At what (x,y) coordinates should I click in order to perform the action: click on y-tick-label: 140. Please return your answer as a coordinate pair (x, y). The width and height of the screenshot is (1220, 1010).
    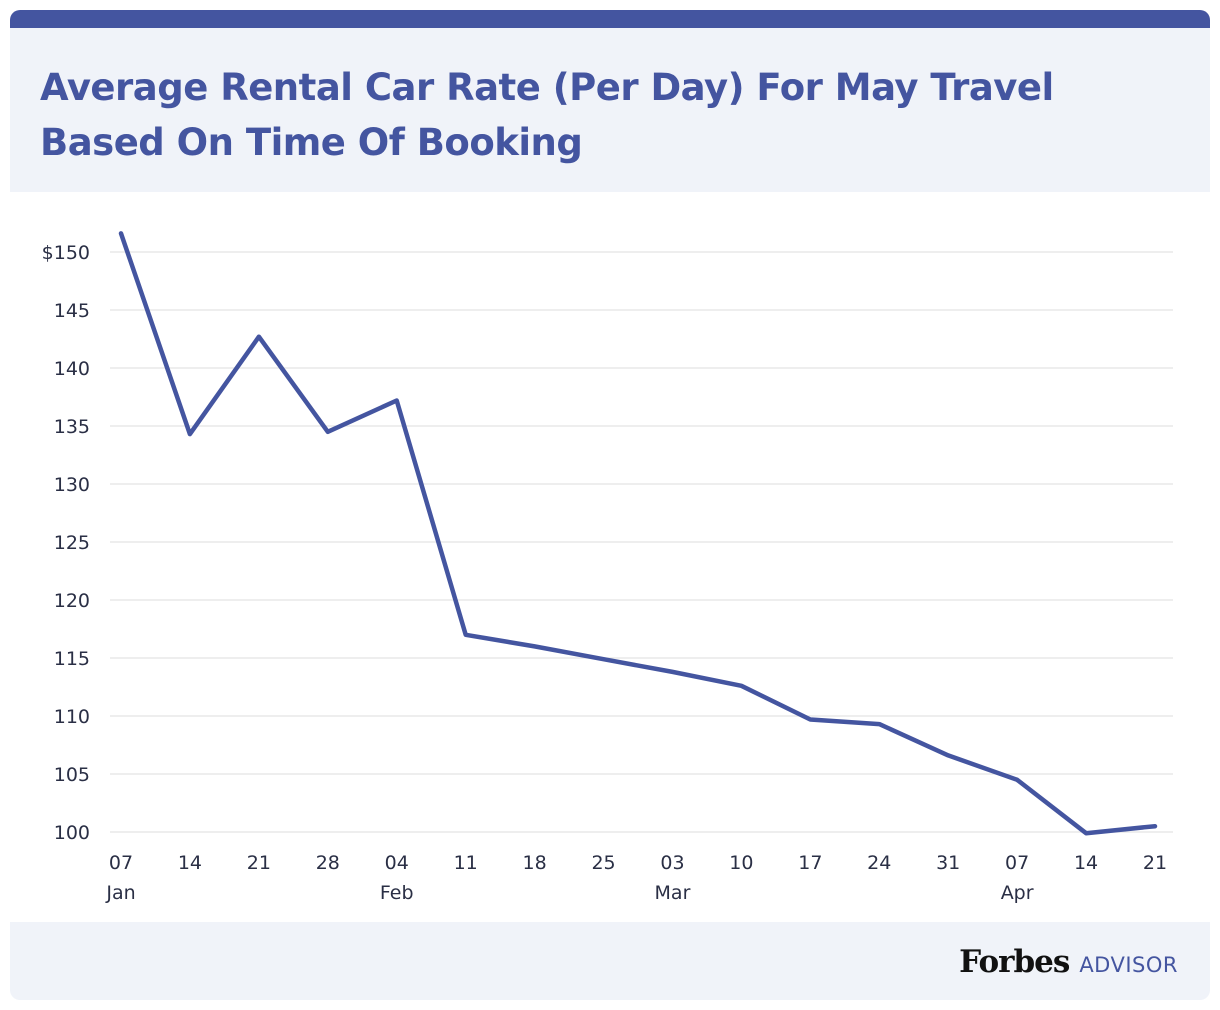
    Looking at the image, I should click on (72, 369).